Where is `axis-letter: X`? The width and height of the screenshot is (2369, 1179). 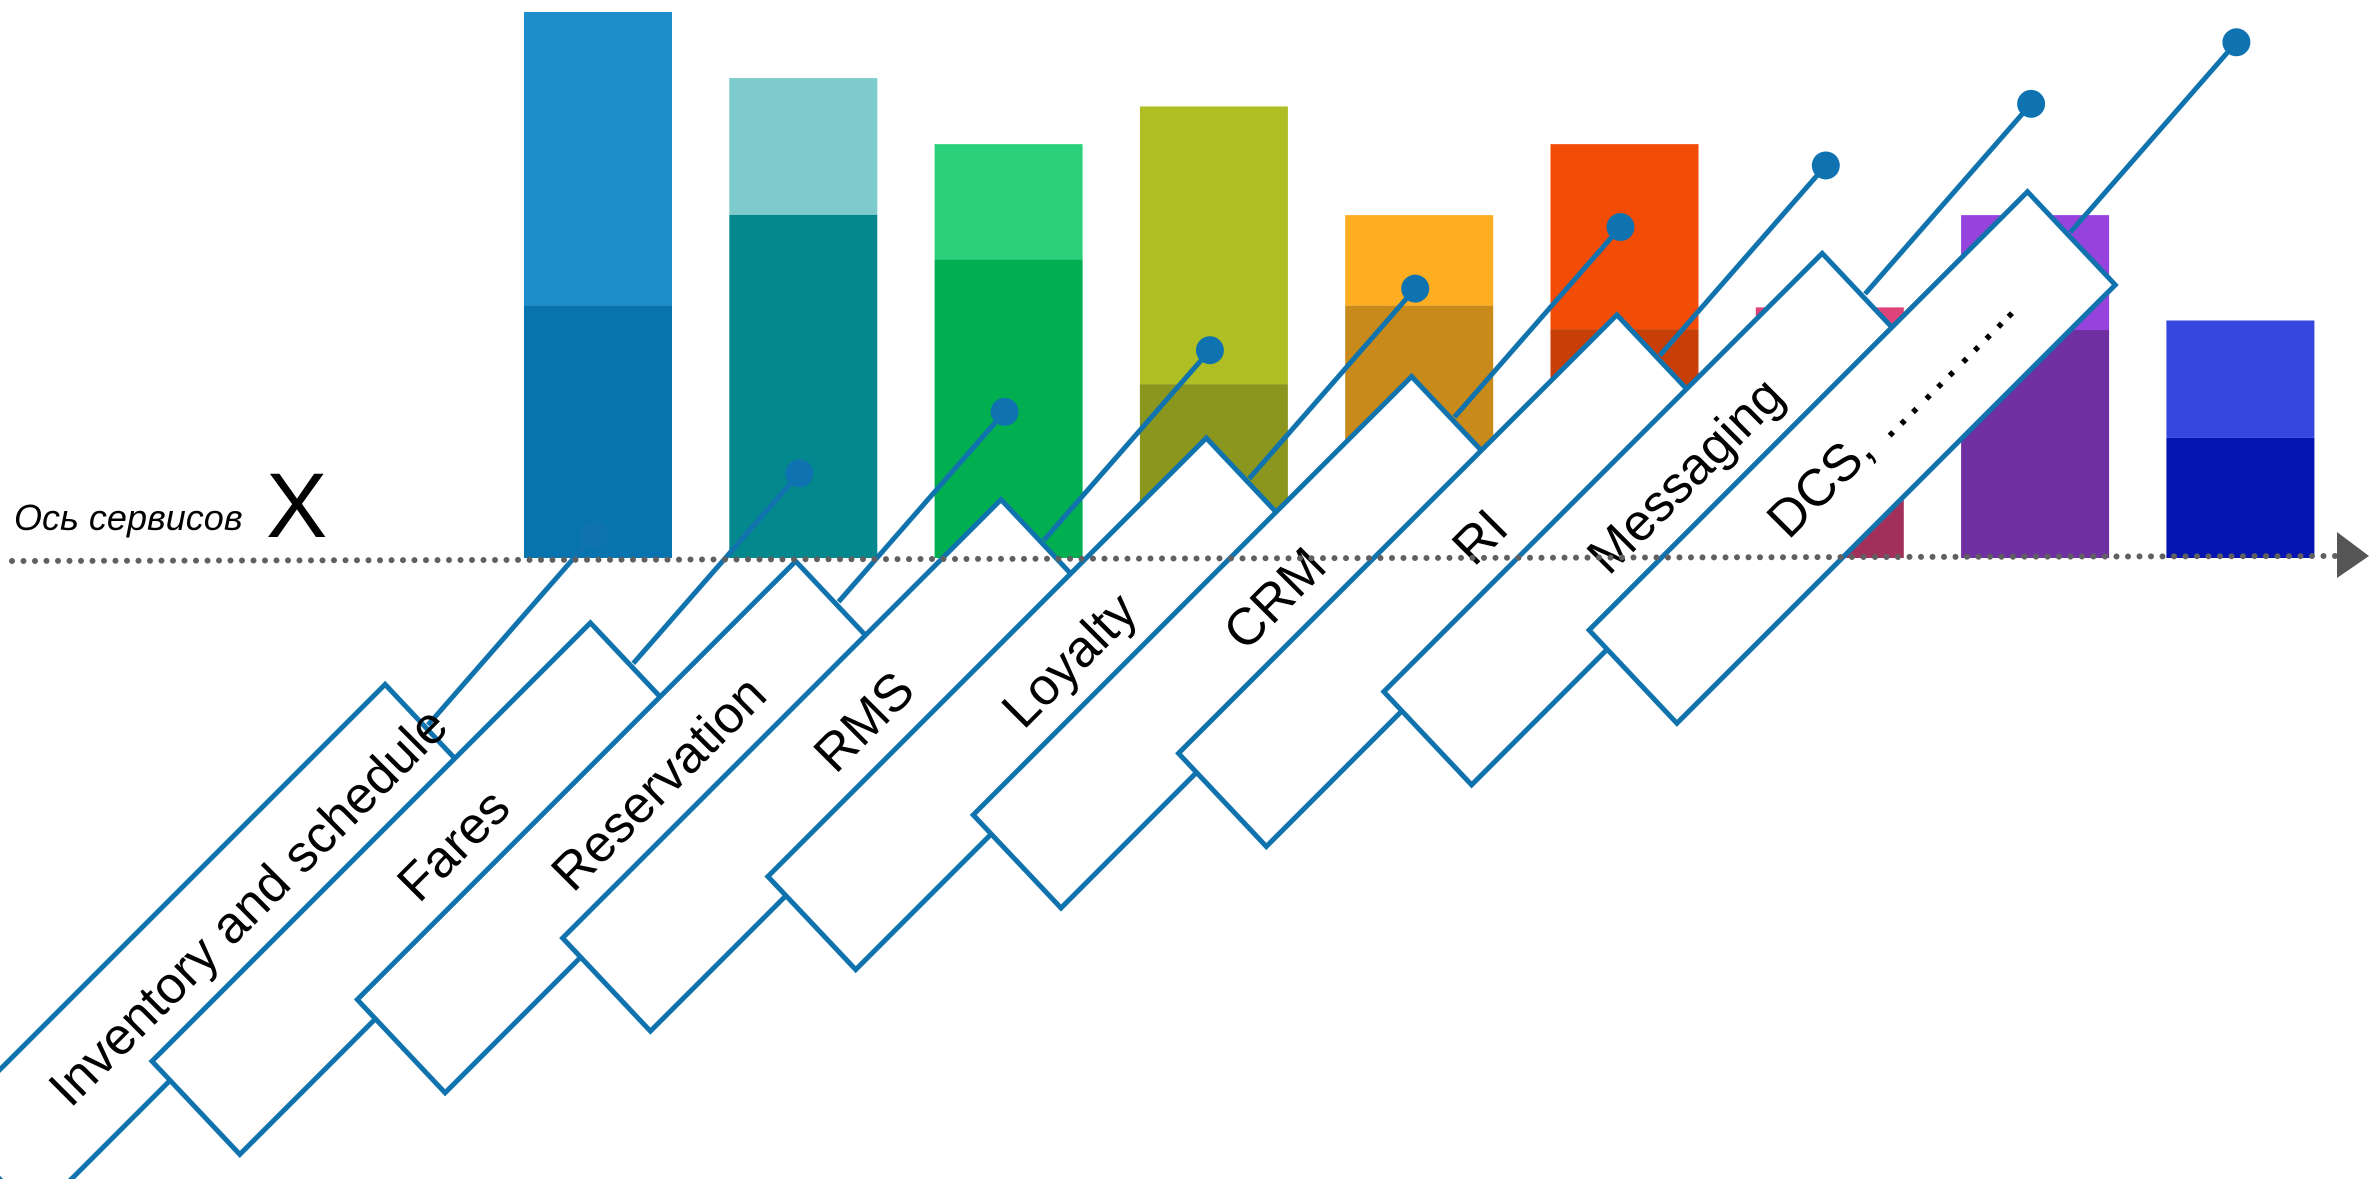
axis-letter: X is located at coordinates (296, 506).